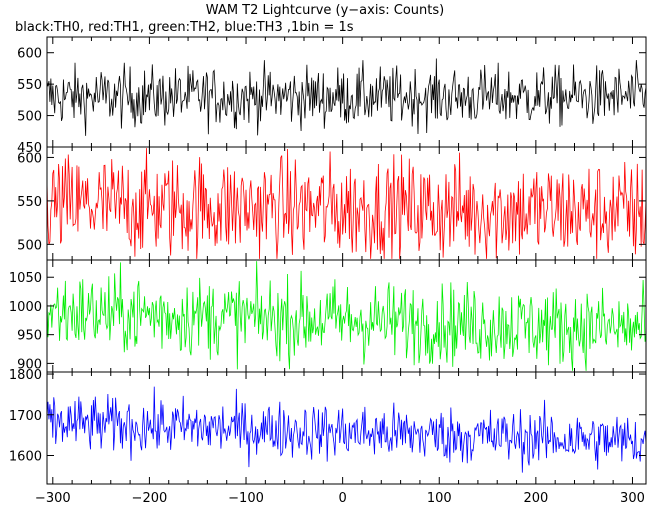 The width and height of the screenshot is (650, 505). I want to click on y-tick-label: 1050, so click(25, 278).